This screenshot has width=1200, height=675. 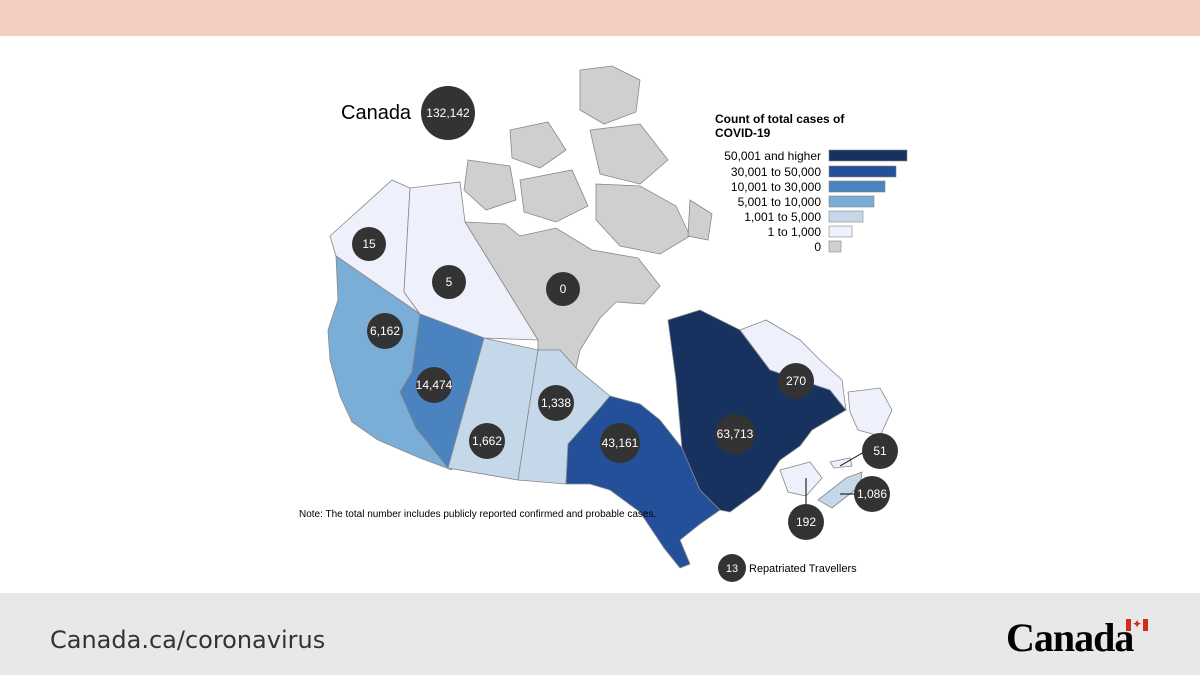 I want to click on cases-nova-scotia: 1,086, so click(x=872, y=494).